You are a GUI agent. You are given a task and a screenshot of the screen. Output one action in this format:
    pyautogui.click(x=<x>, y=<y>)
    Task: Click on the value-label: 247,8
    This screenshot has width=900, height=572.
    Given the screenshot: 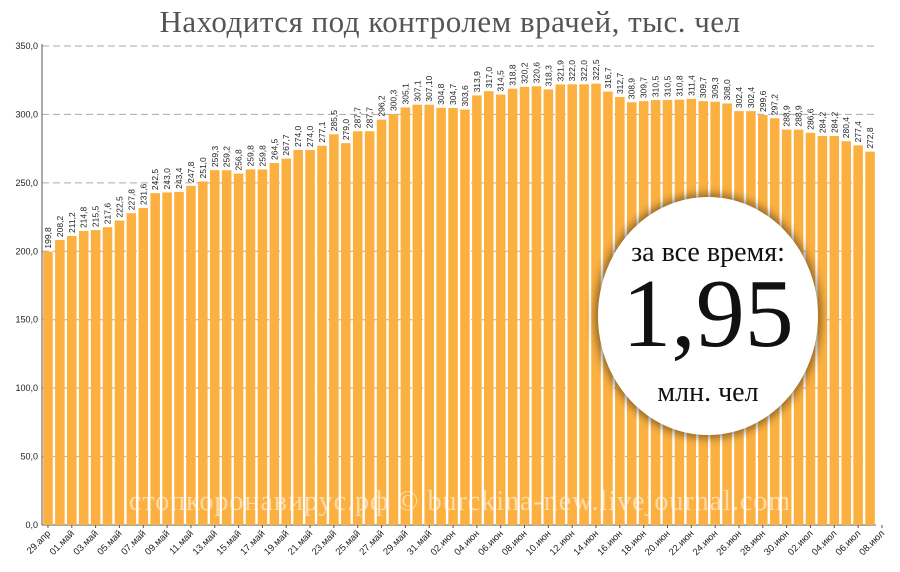 What is the action you would take?
    pyautogui.click(x=191, y=172)
    